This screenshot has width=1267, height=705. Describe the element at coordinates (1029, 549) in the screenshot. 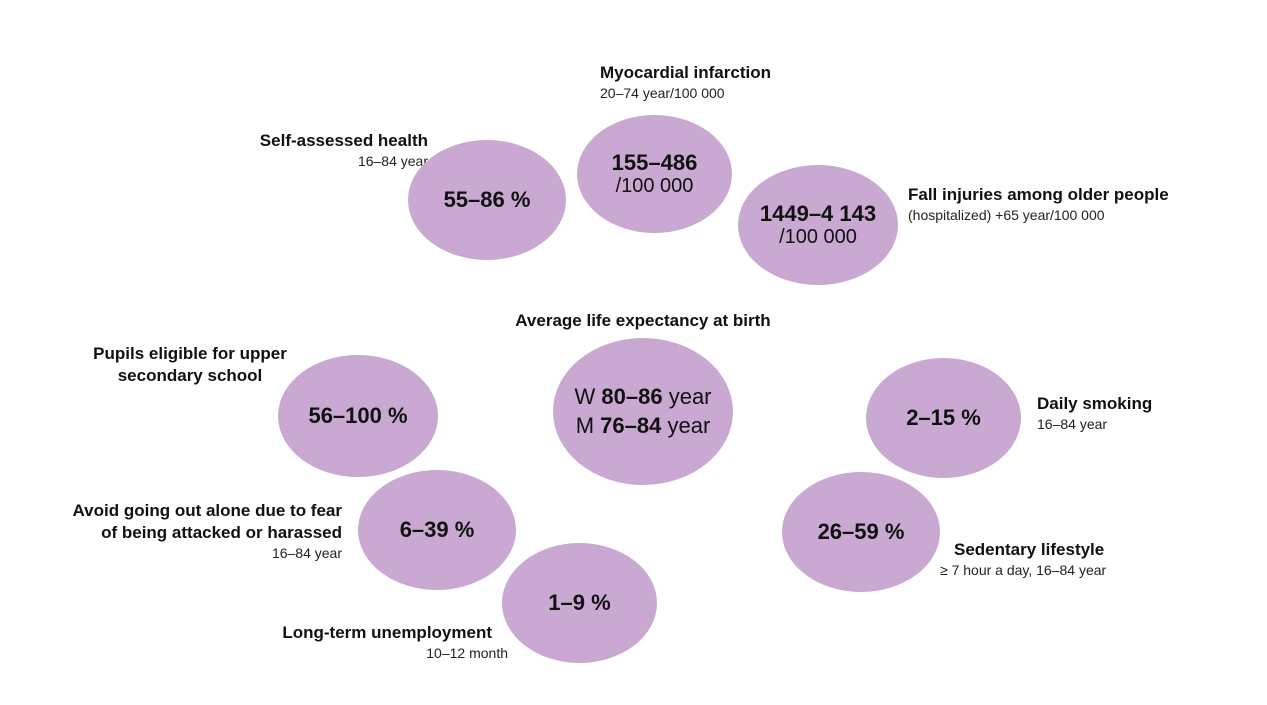

I see `sedentary-title: Sedentary lifestyle` at that location.